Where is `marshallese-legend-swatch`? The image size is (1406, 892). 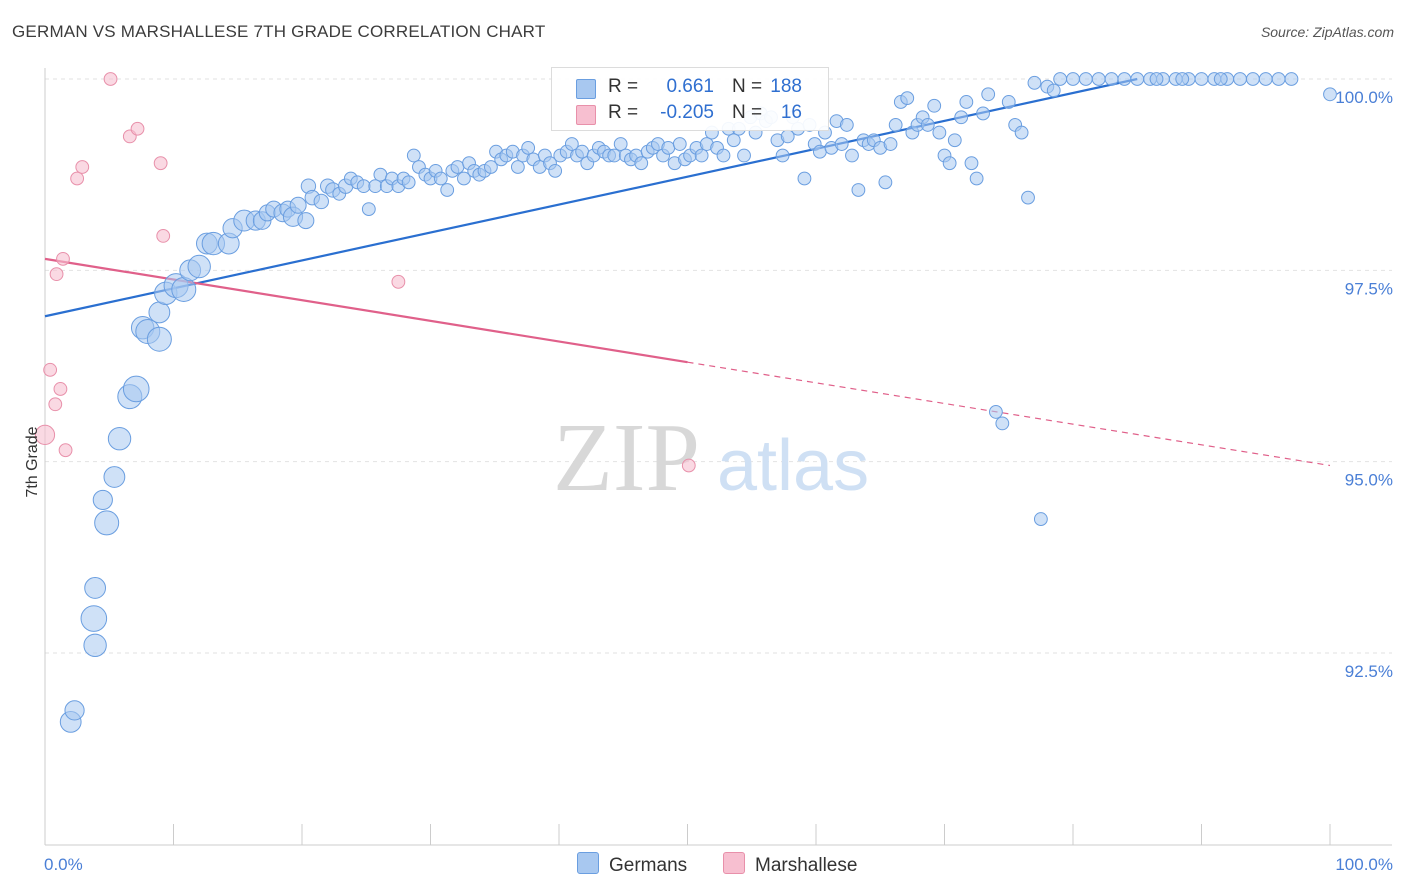
marshallese-legend-swatch is located at coordinates (734, 863).